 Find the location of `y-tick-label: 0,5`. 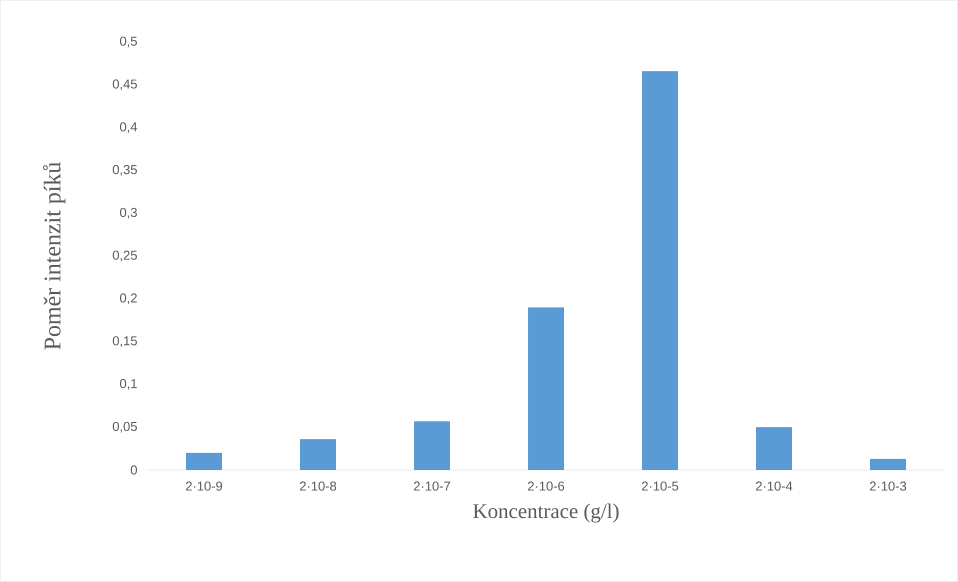

y-tick-label: 0,5 is located at coordinates (128, 42).